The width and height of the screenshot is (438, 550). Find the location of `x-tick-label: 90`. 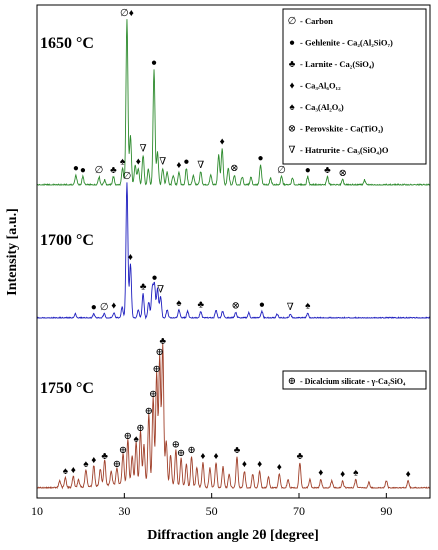

x-tick-label: 90 is located at coordinates (386, 511).